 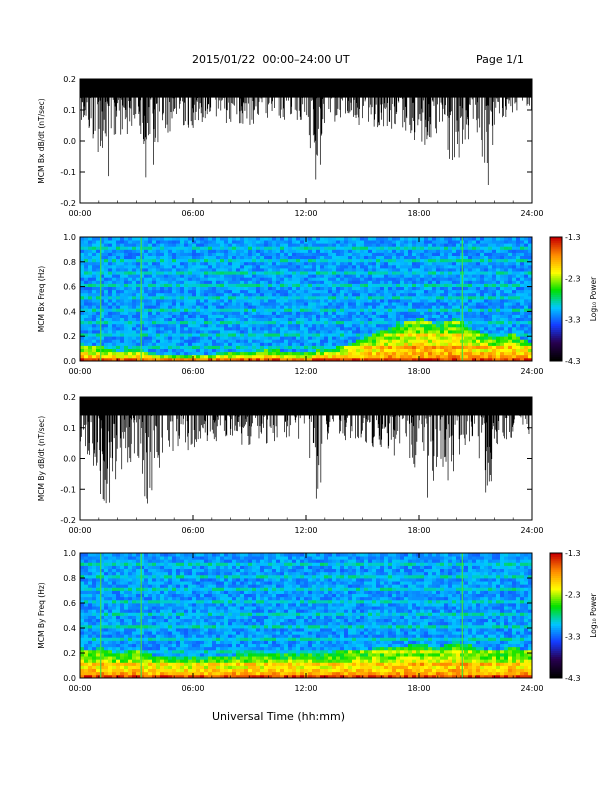 What do you see at coordinates (69, 428) in the screenshot?
I see `panel-2-ytick-label: 0.1` at bounding box center [69, 428].